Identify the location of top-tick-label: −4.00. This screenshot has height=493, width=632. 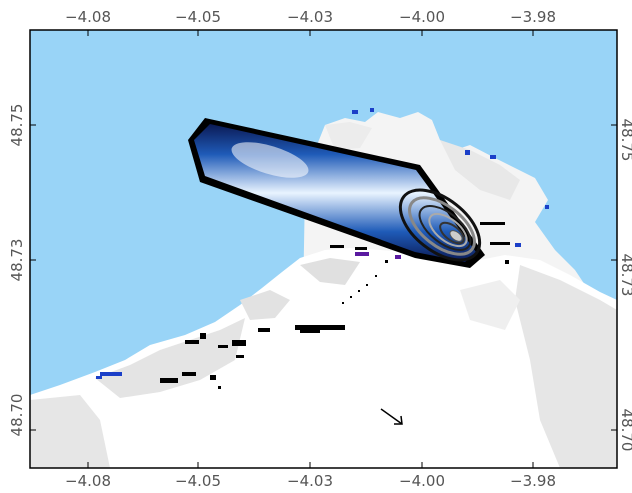
(422, 17).